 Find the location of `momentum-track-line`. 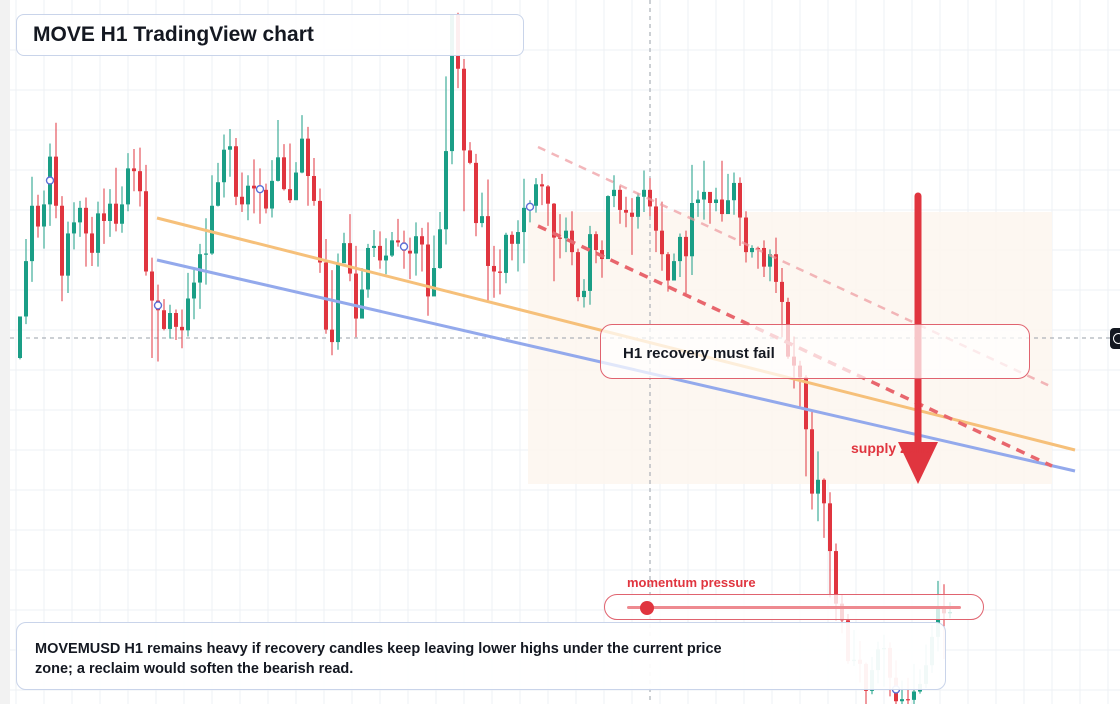

momentum-track-line is located at coordinates (794, 607).